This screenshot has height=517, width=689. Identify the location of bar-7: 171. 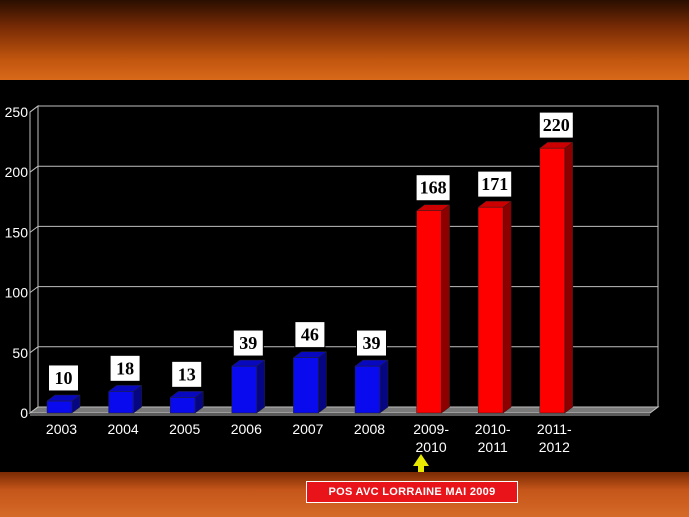
(495, 292).